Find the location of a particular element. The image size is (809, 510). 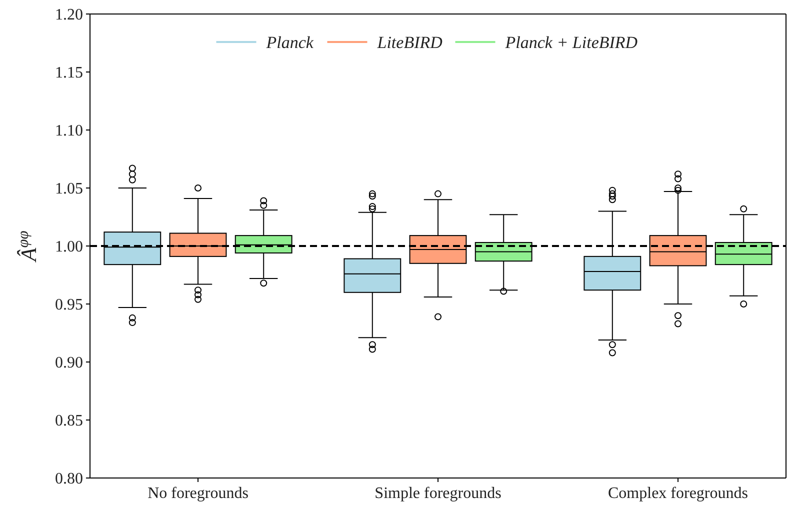

x-tick-label: Simple foregrounds is located at coordinates (438, 493).